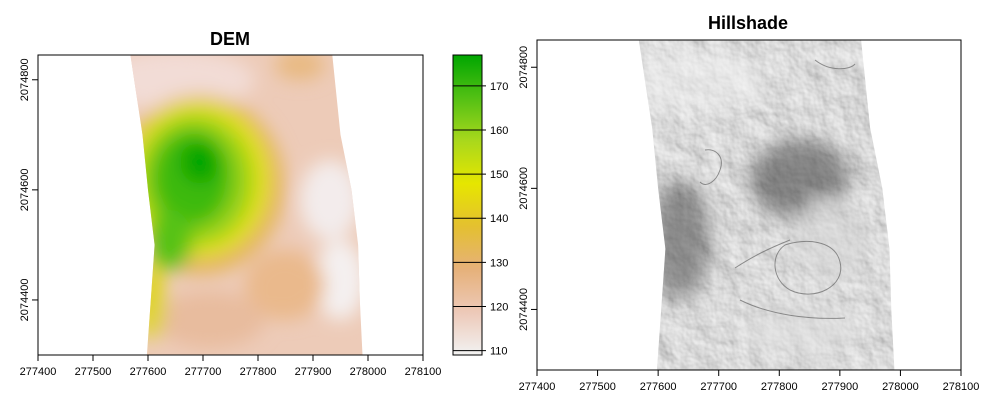  Describe the element at coordinates (499, 307) in the screenshot. I see `colorbar-tick-label: 120` at that location.